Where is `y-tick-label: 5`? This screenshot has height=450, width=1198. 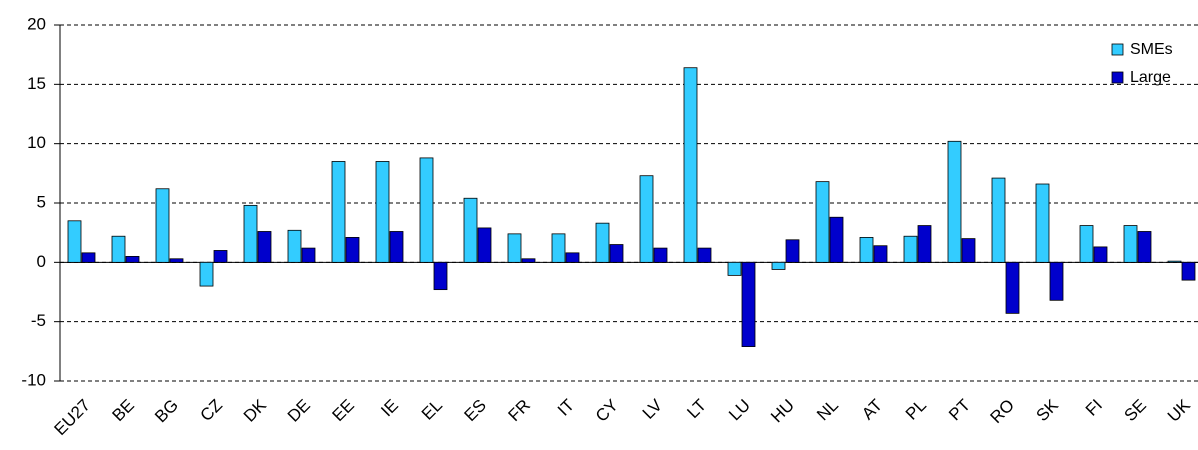
y-tick-label: 5 is located at coordinates (41, 201).